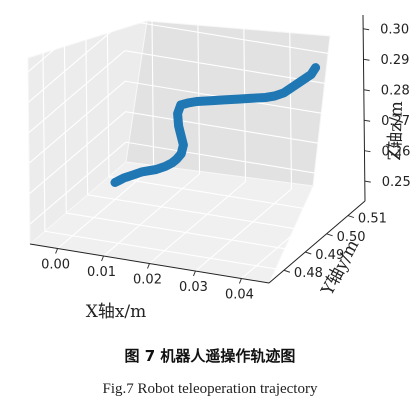  What do you see at coordinates (396, 131) in the screenshot?
I see `z-axis-title: Z轴z/m` at bounding box center [396, 131].